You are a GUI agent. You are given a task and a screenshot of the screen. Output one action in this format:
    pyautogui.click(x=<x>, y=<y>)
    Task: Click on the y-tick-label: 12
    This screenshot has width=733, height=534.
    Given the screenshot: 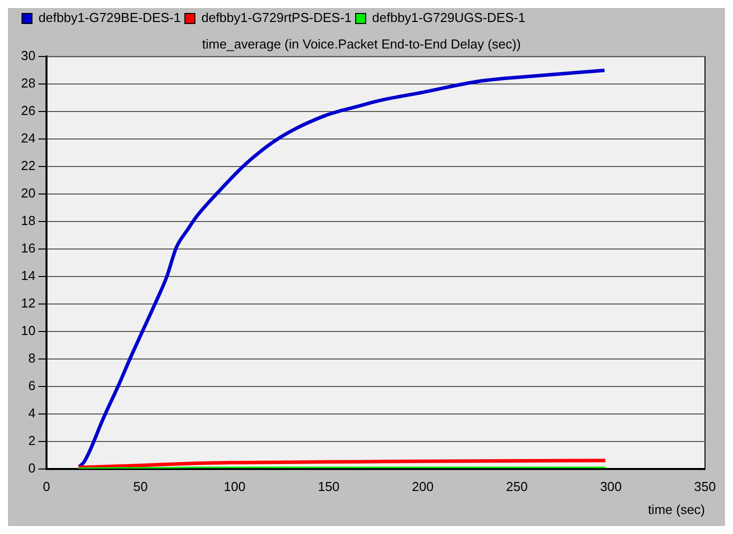 What is the action you would take?
    pyautogui.click(x=28, y=303)
    